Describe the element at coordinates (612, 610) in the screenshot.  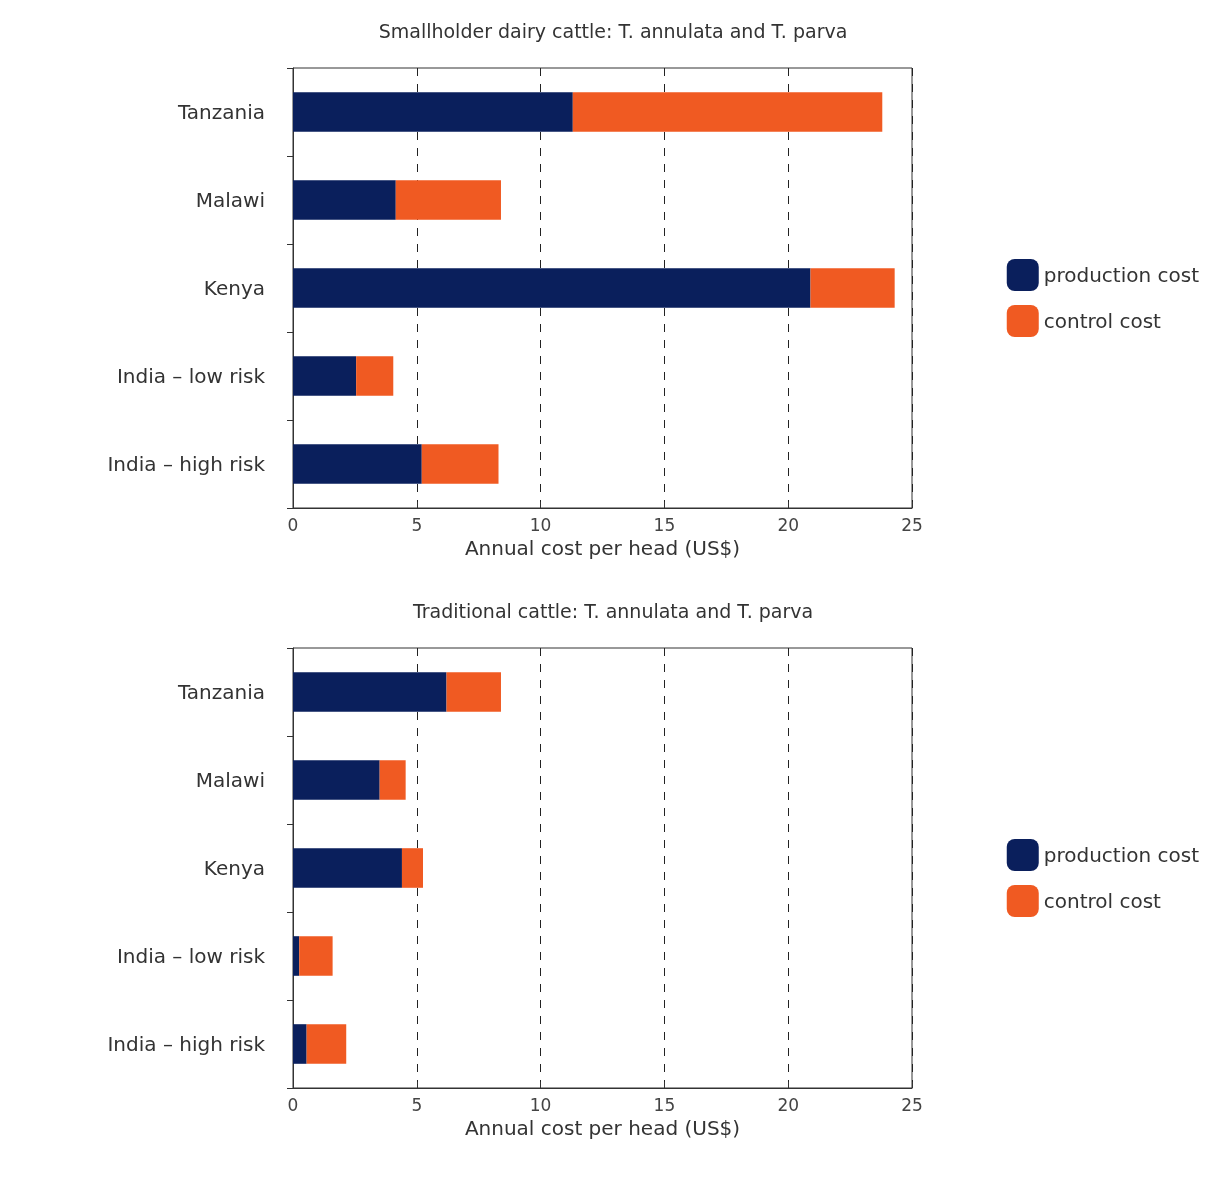
I see `chart-title: Traditional cattle: T. annulata and T. parva` at that location.